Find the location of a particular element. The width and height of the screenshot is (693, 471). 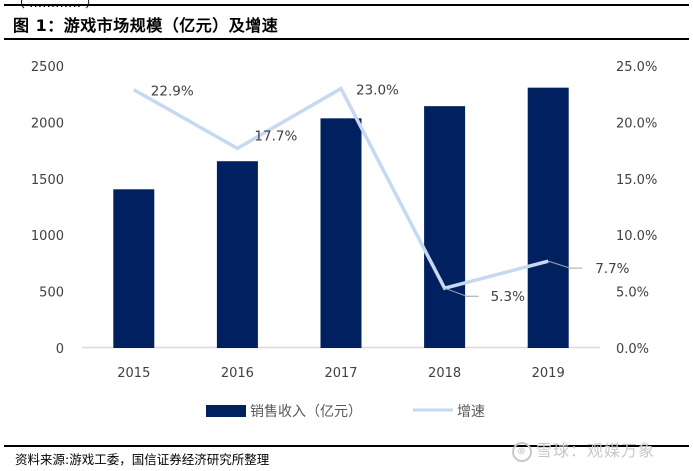

source-note: 资料来源:游戏工委，国信证券经济研究所整理 is located at coordinates (142, 459).